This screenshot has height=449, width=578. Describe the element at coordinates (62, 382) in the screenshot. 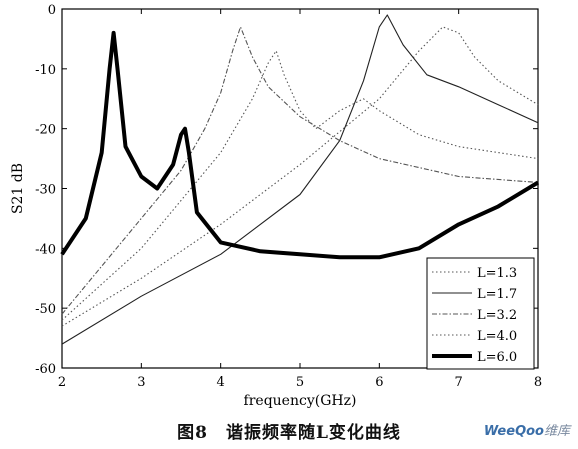

I see `x-tick-label: 2` at that location.